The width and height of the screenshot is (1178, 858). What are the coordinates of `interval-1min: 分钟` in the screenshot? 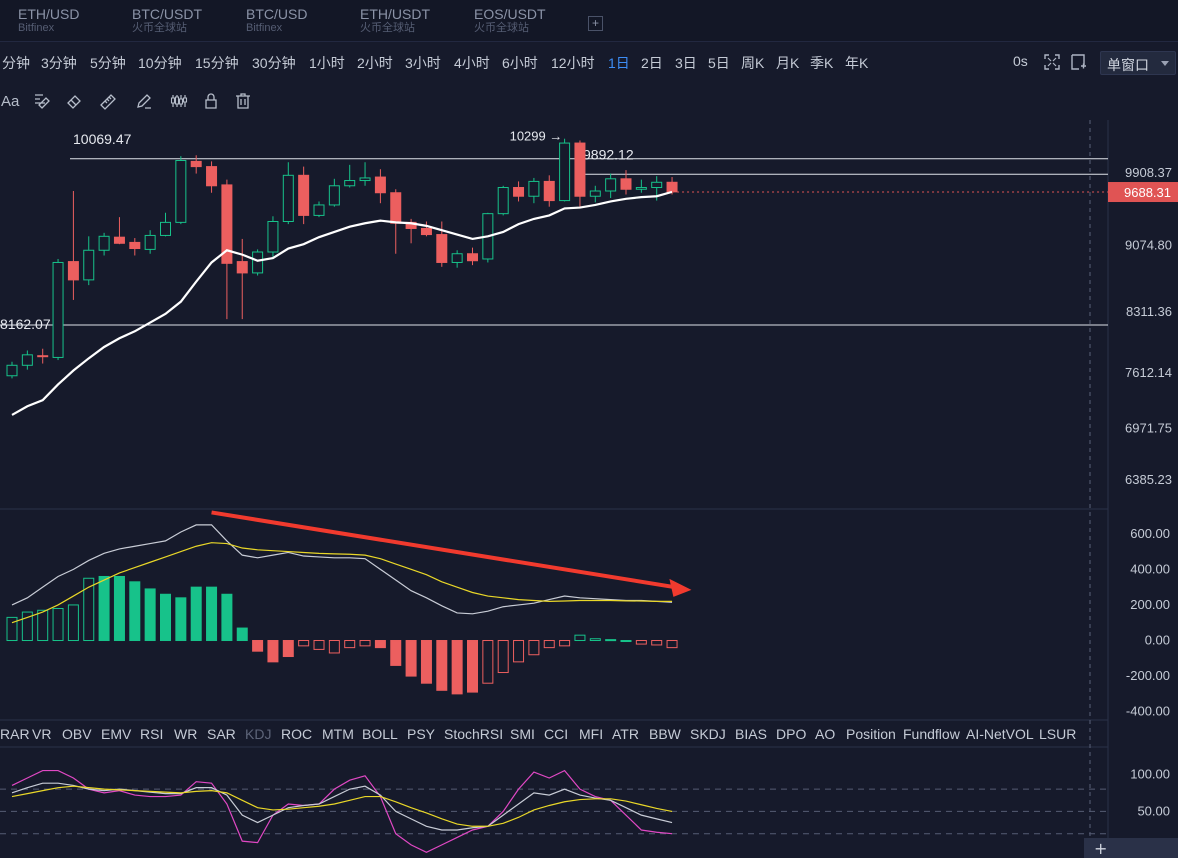 It's located at (16, 63).